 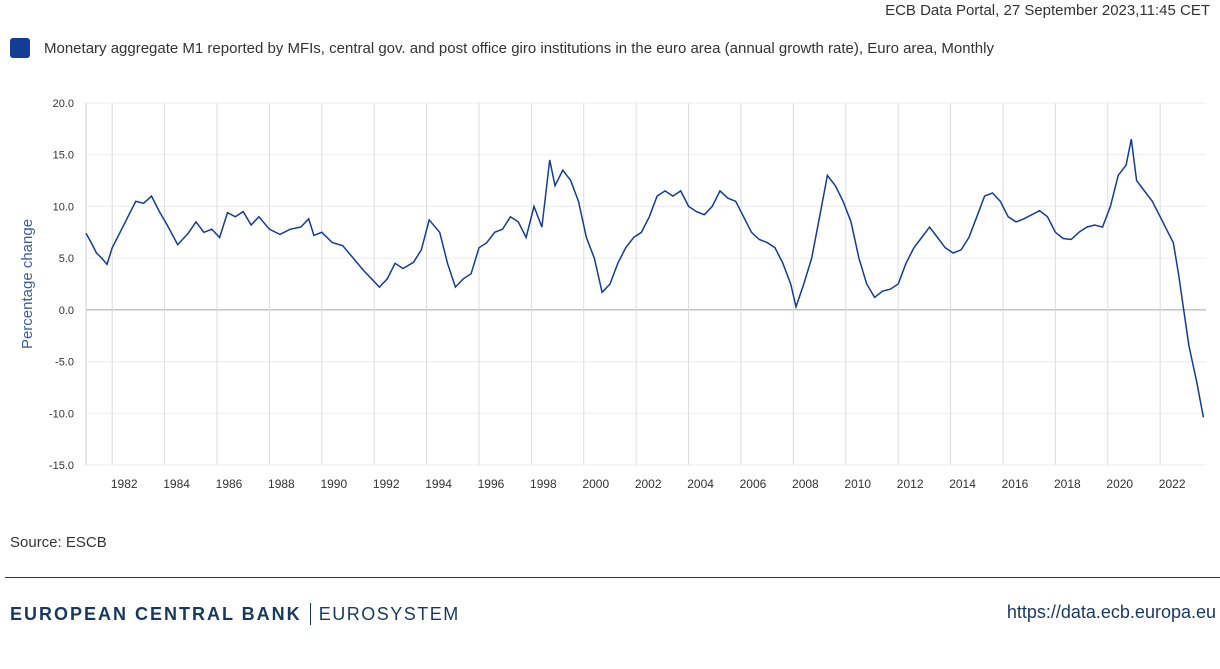 What do you see at coordinates (1111, 612) in the screenshot?
I see `portal-link: https://data.ecb.europa.eu` at bounding box center [1111, 612].